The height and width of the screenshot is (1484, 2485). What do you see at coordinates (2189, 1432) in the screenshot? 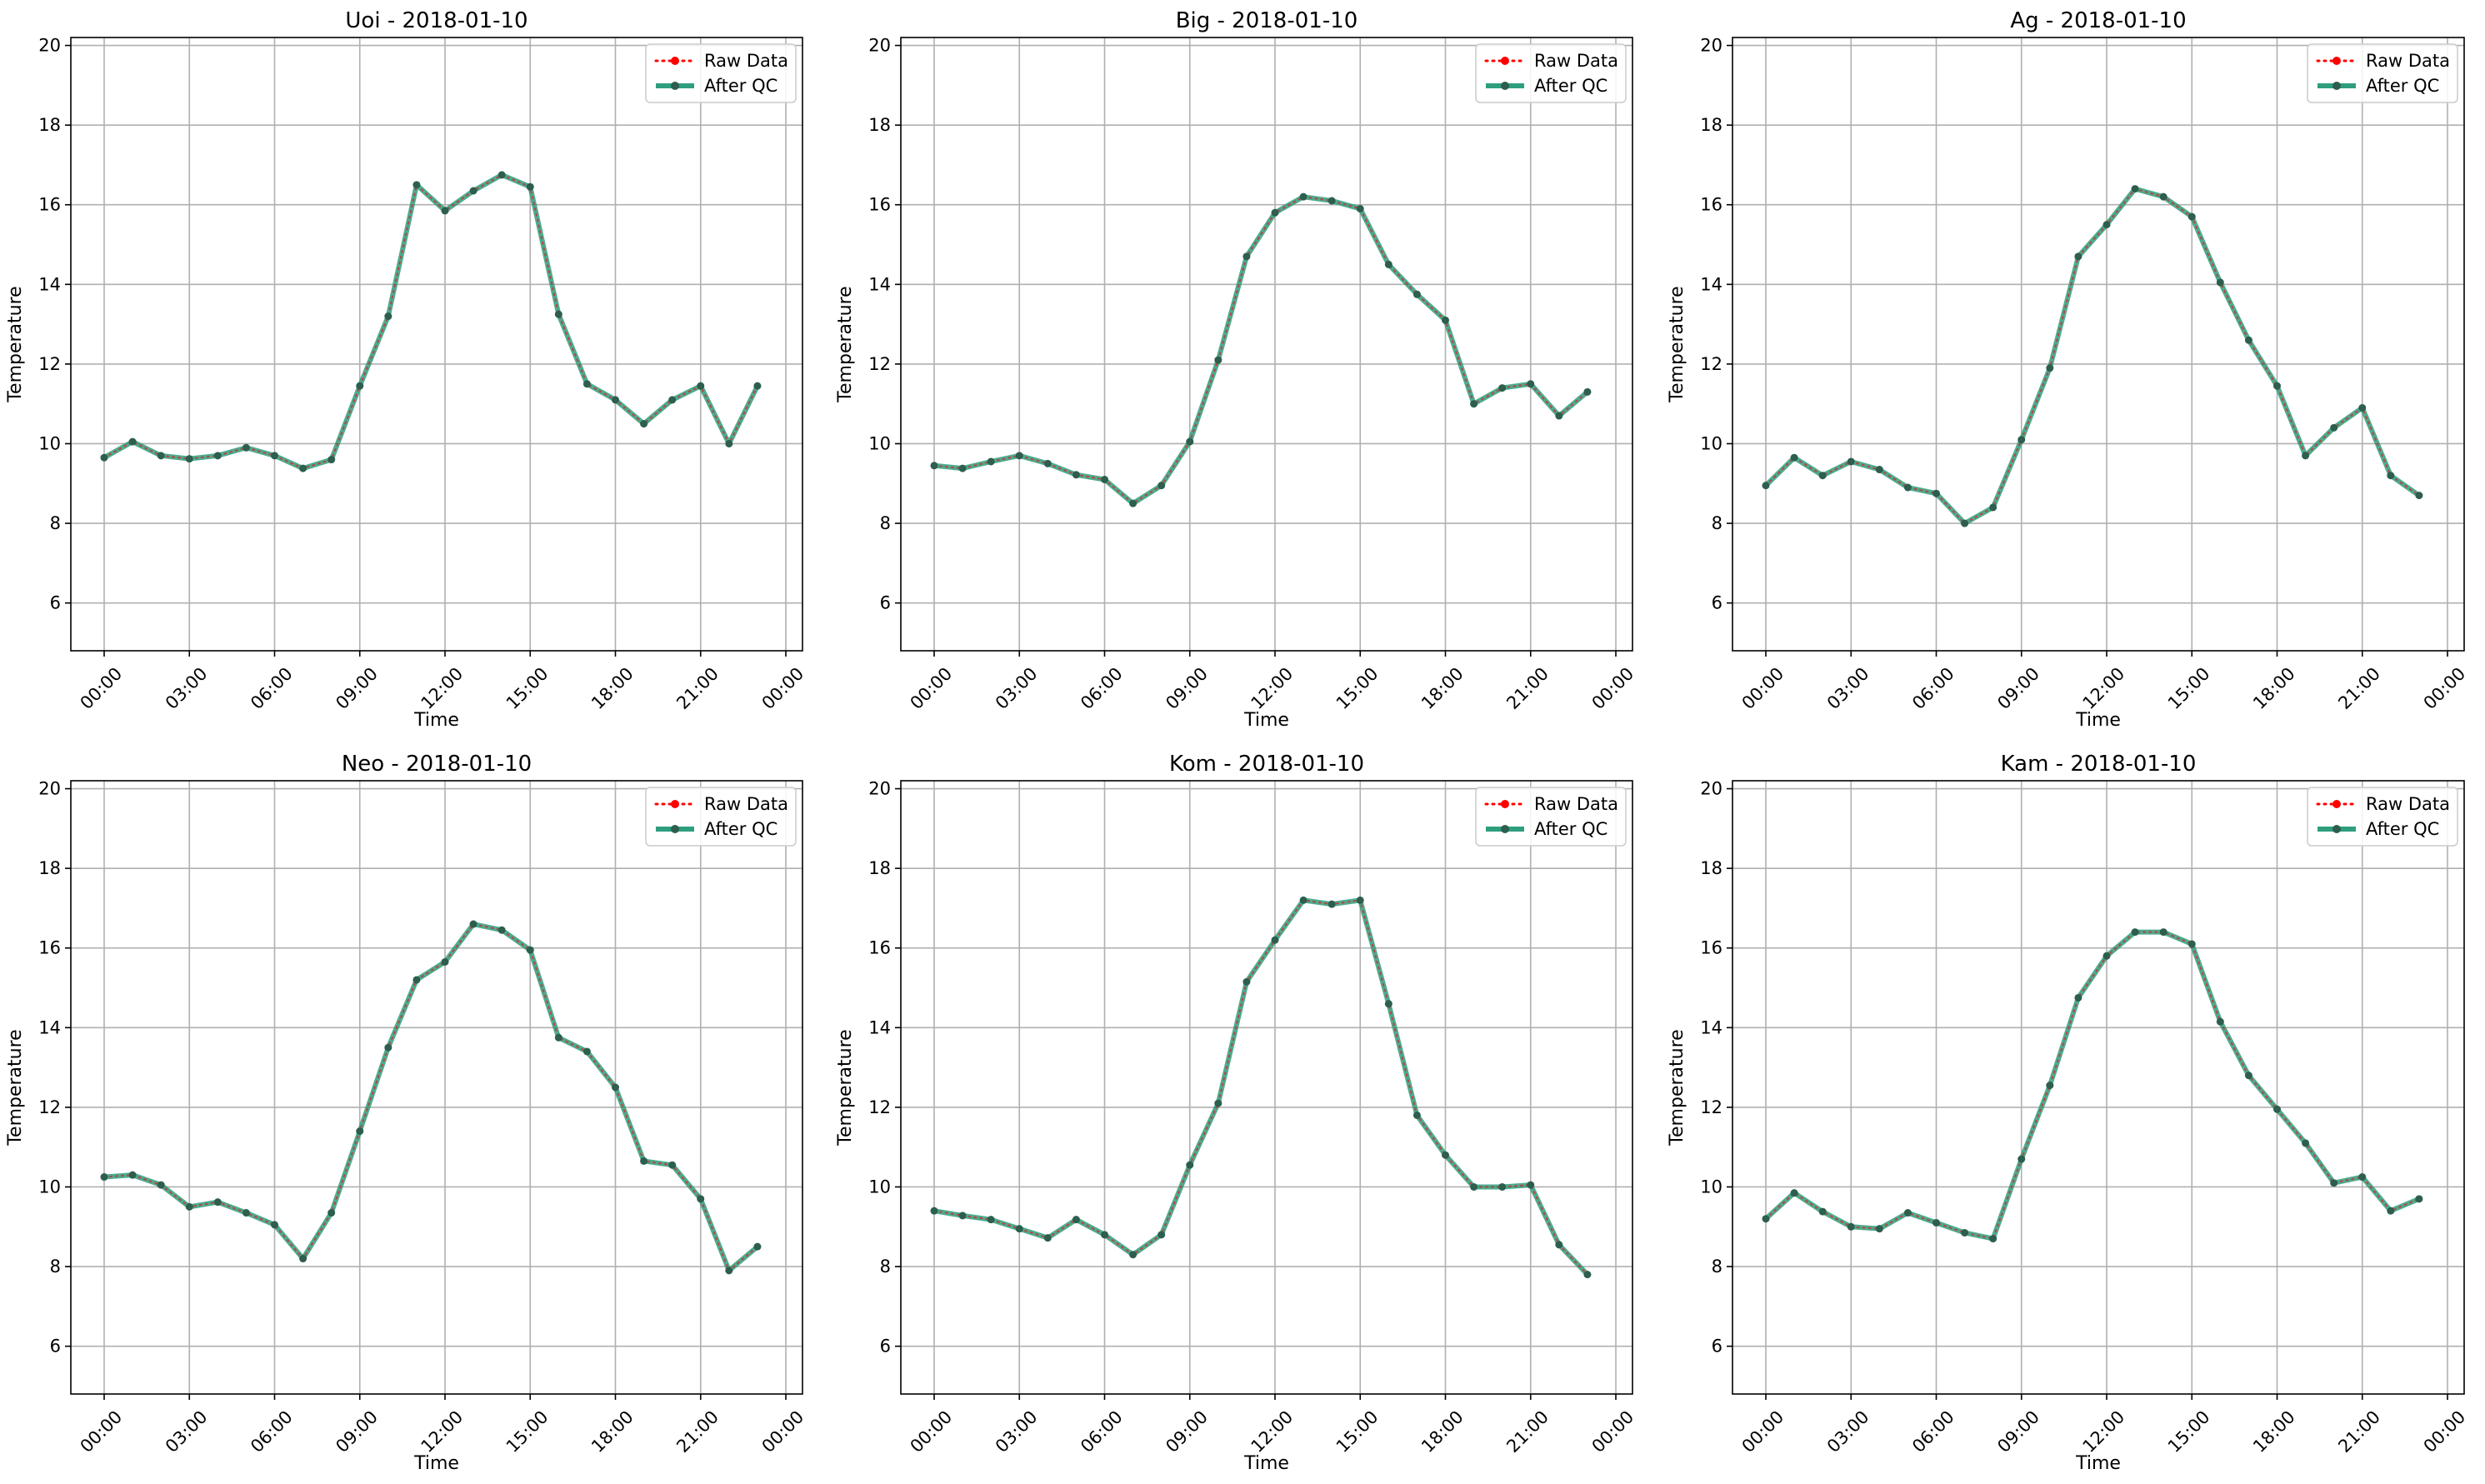
I see `x-tick-label: 15:00` at bounding box center [2189, 1432].